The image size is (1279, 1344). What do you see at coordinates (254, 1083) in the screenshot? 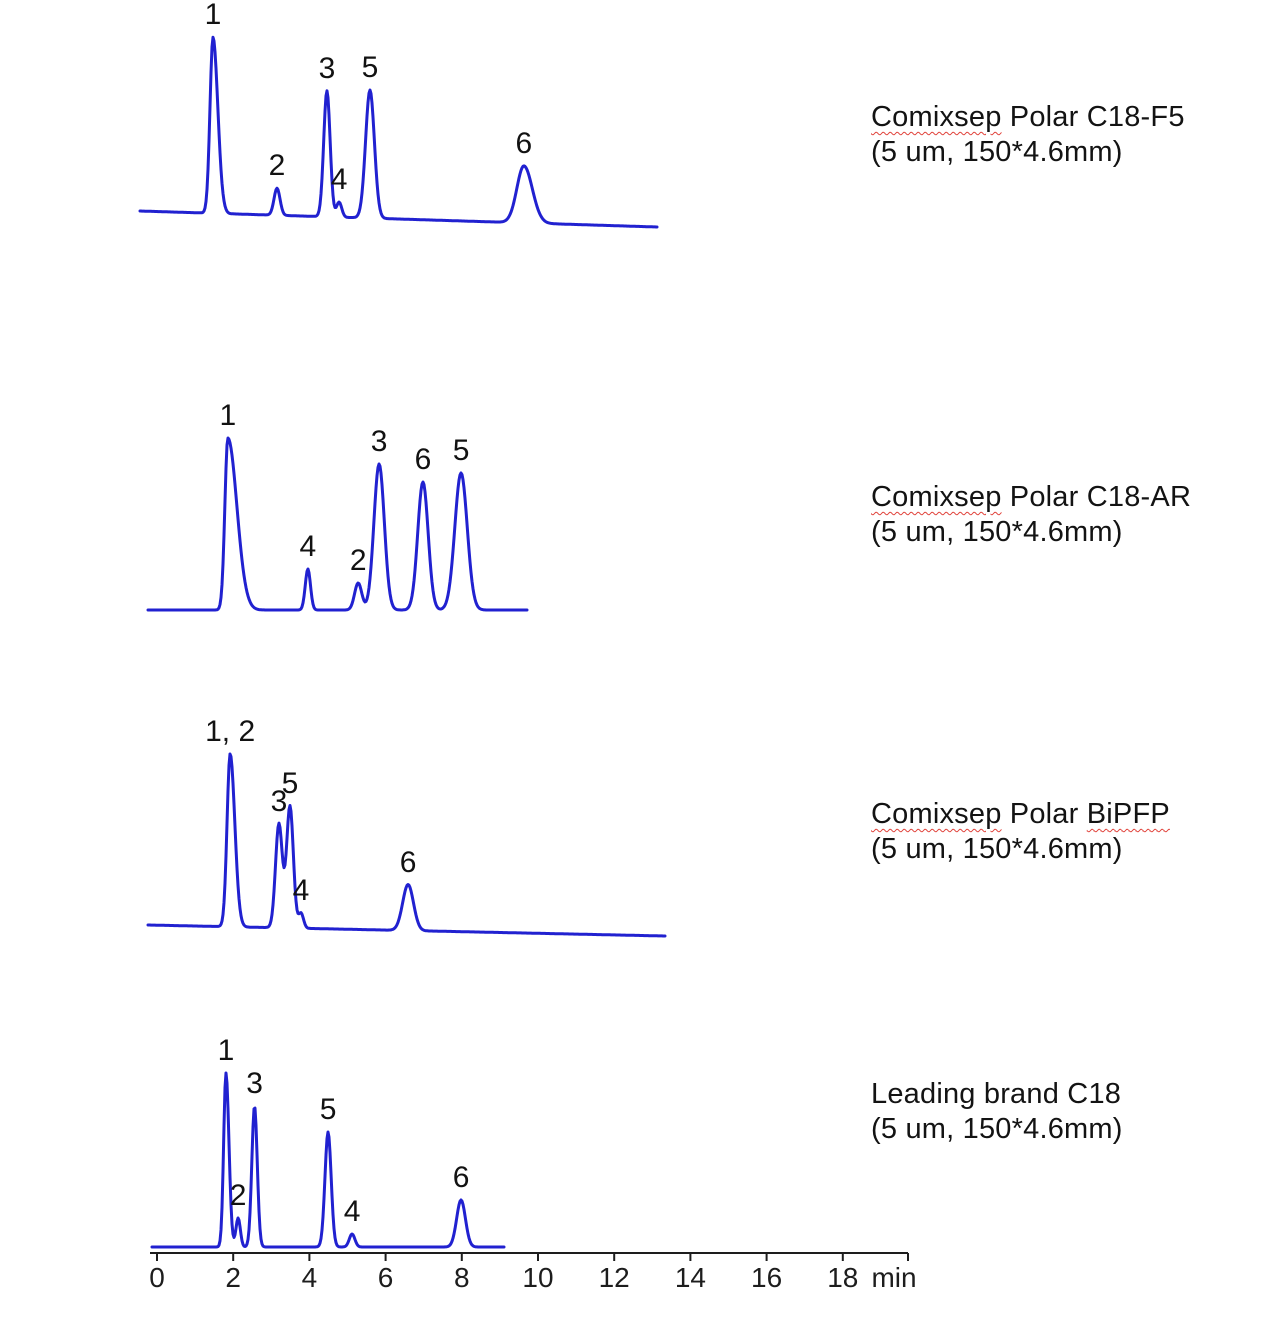
I see `peak-label-leading-brand-c18-3: 3` at bounding box center [254, 1083].